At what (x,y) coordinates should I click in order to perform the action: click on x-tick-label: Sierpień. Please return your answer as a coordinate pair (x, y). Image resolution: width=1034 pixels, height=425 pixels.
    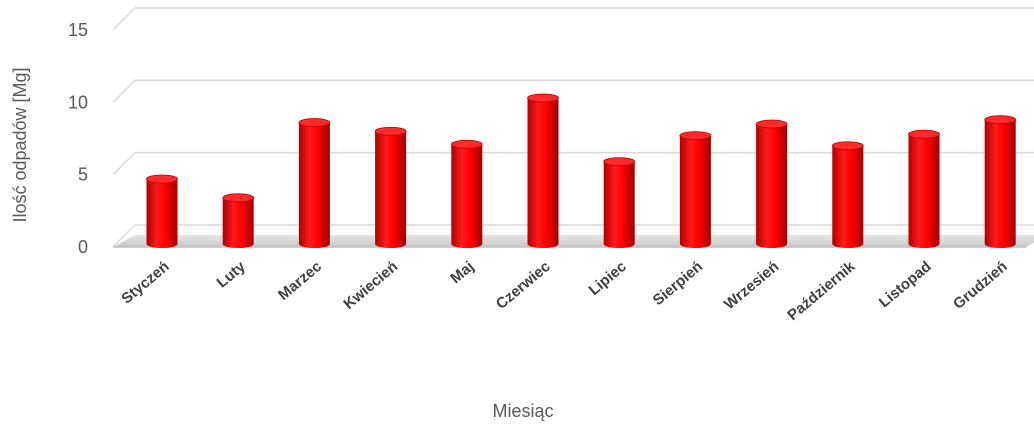
    Looking at the image, I should click on (678, 283).